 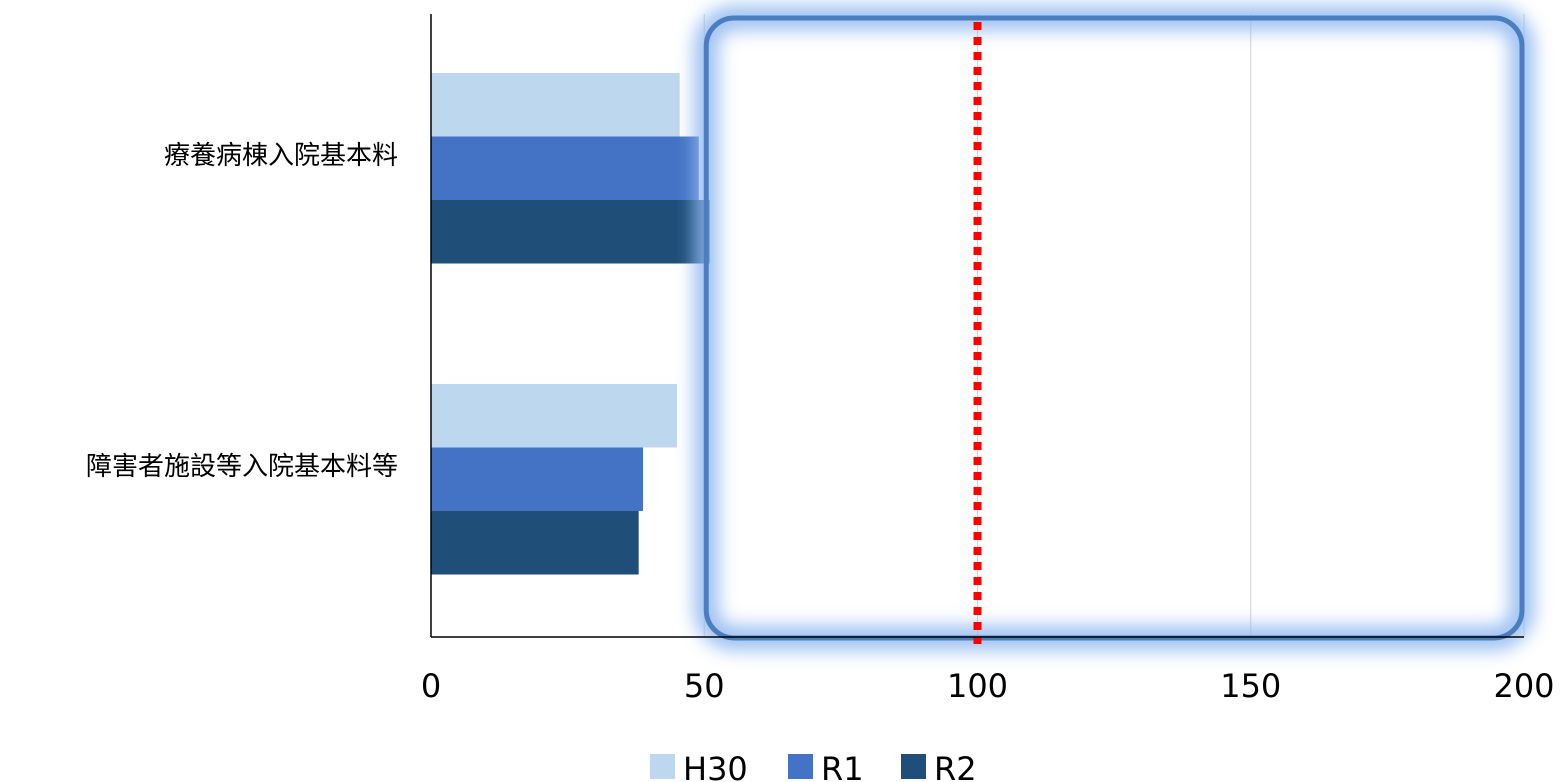 I want to click on category-label-0: 療養病棟入院基本料, so click(x=281, y=156).